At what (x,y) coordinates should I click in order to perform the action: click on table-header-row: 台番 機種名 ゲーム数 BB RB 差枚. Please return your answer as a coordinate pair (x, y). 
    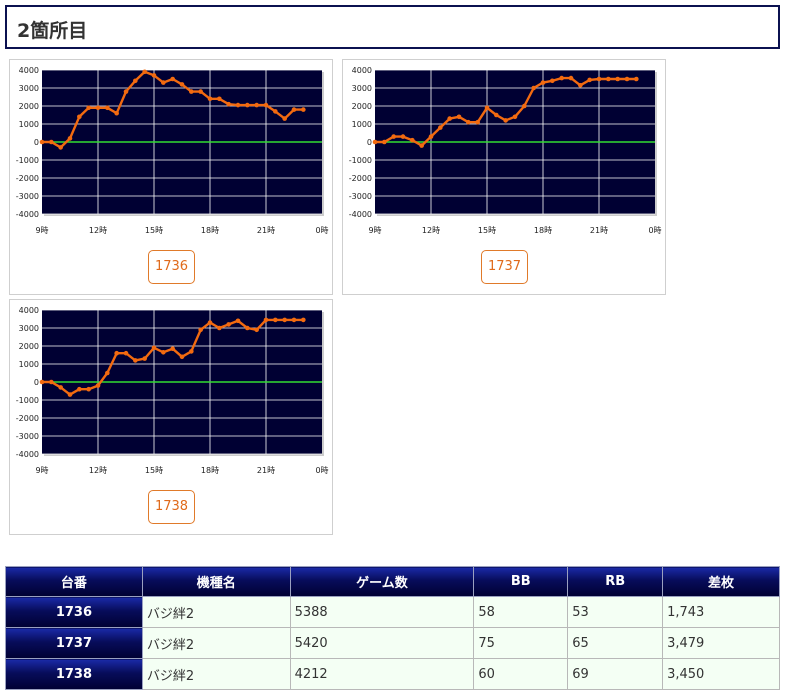
    Looking at the image, I should click on (392, 581).